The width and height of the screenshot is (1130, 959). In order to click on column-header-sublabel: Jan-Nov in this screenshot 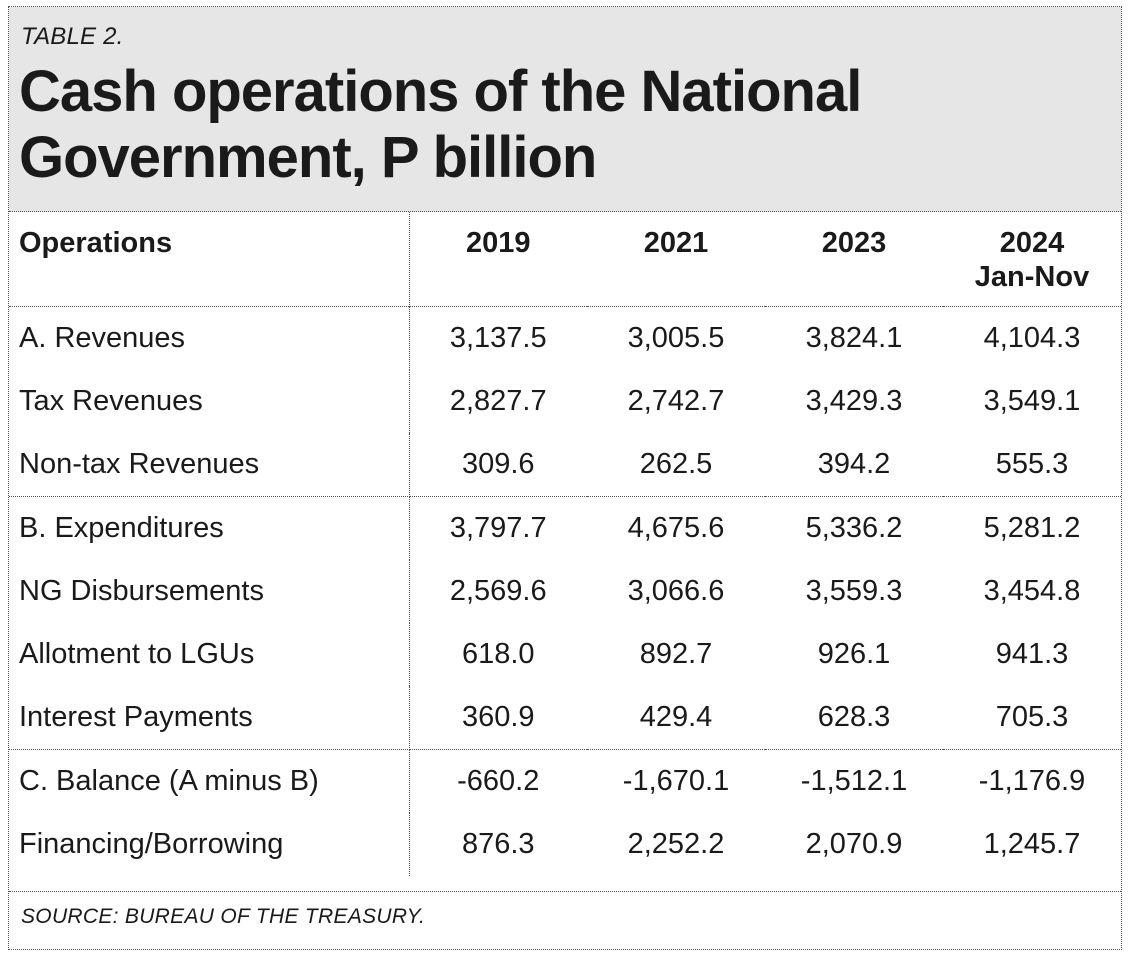, I will do `click(1032, 277)`.